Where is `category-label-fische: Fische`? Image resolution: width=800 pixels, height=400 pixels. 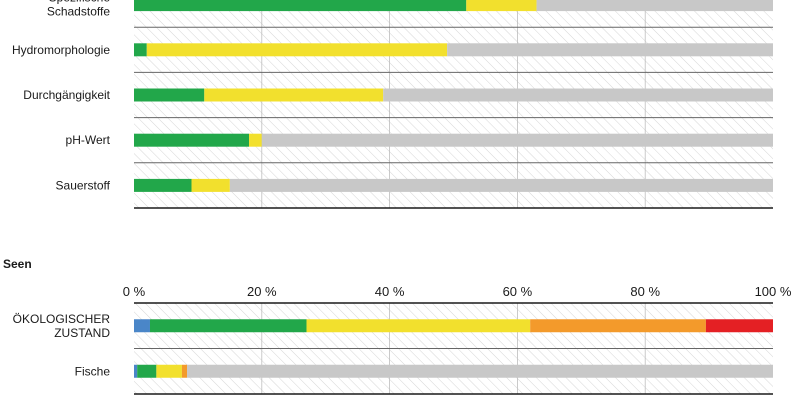 category-label-fische: Fische is located at coordinates (93, 371).